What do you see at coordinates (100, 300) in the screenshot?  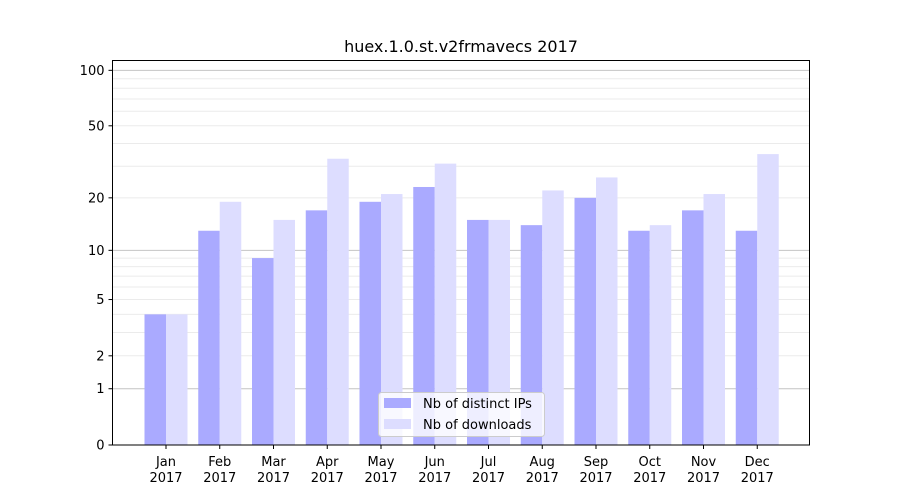 I see `y-tick-label: 5` at bounding box center [100, 300].